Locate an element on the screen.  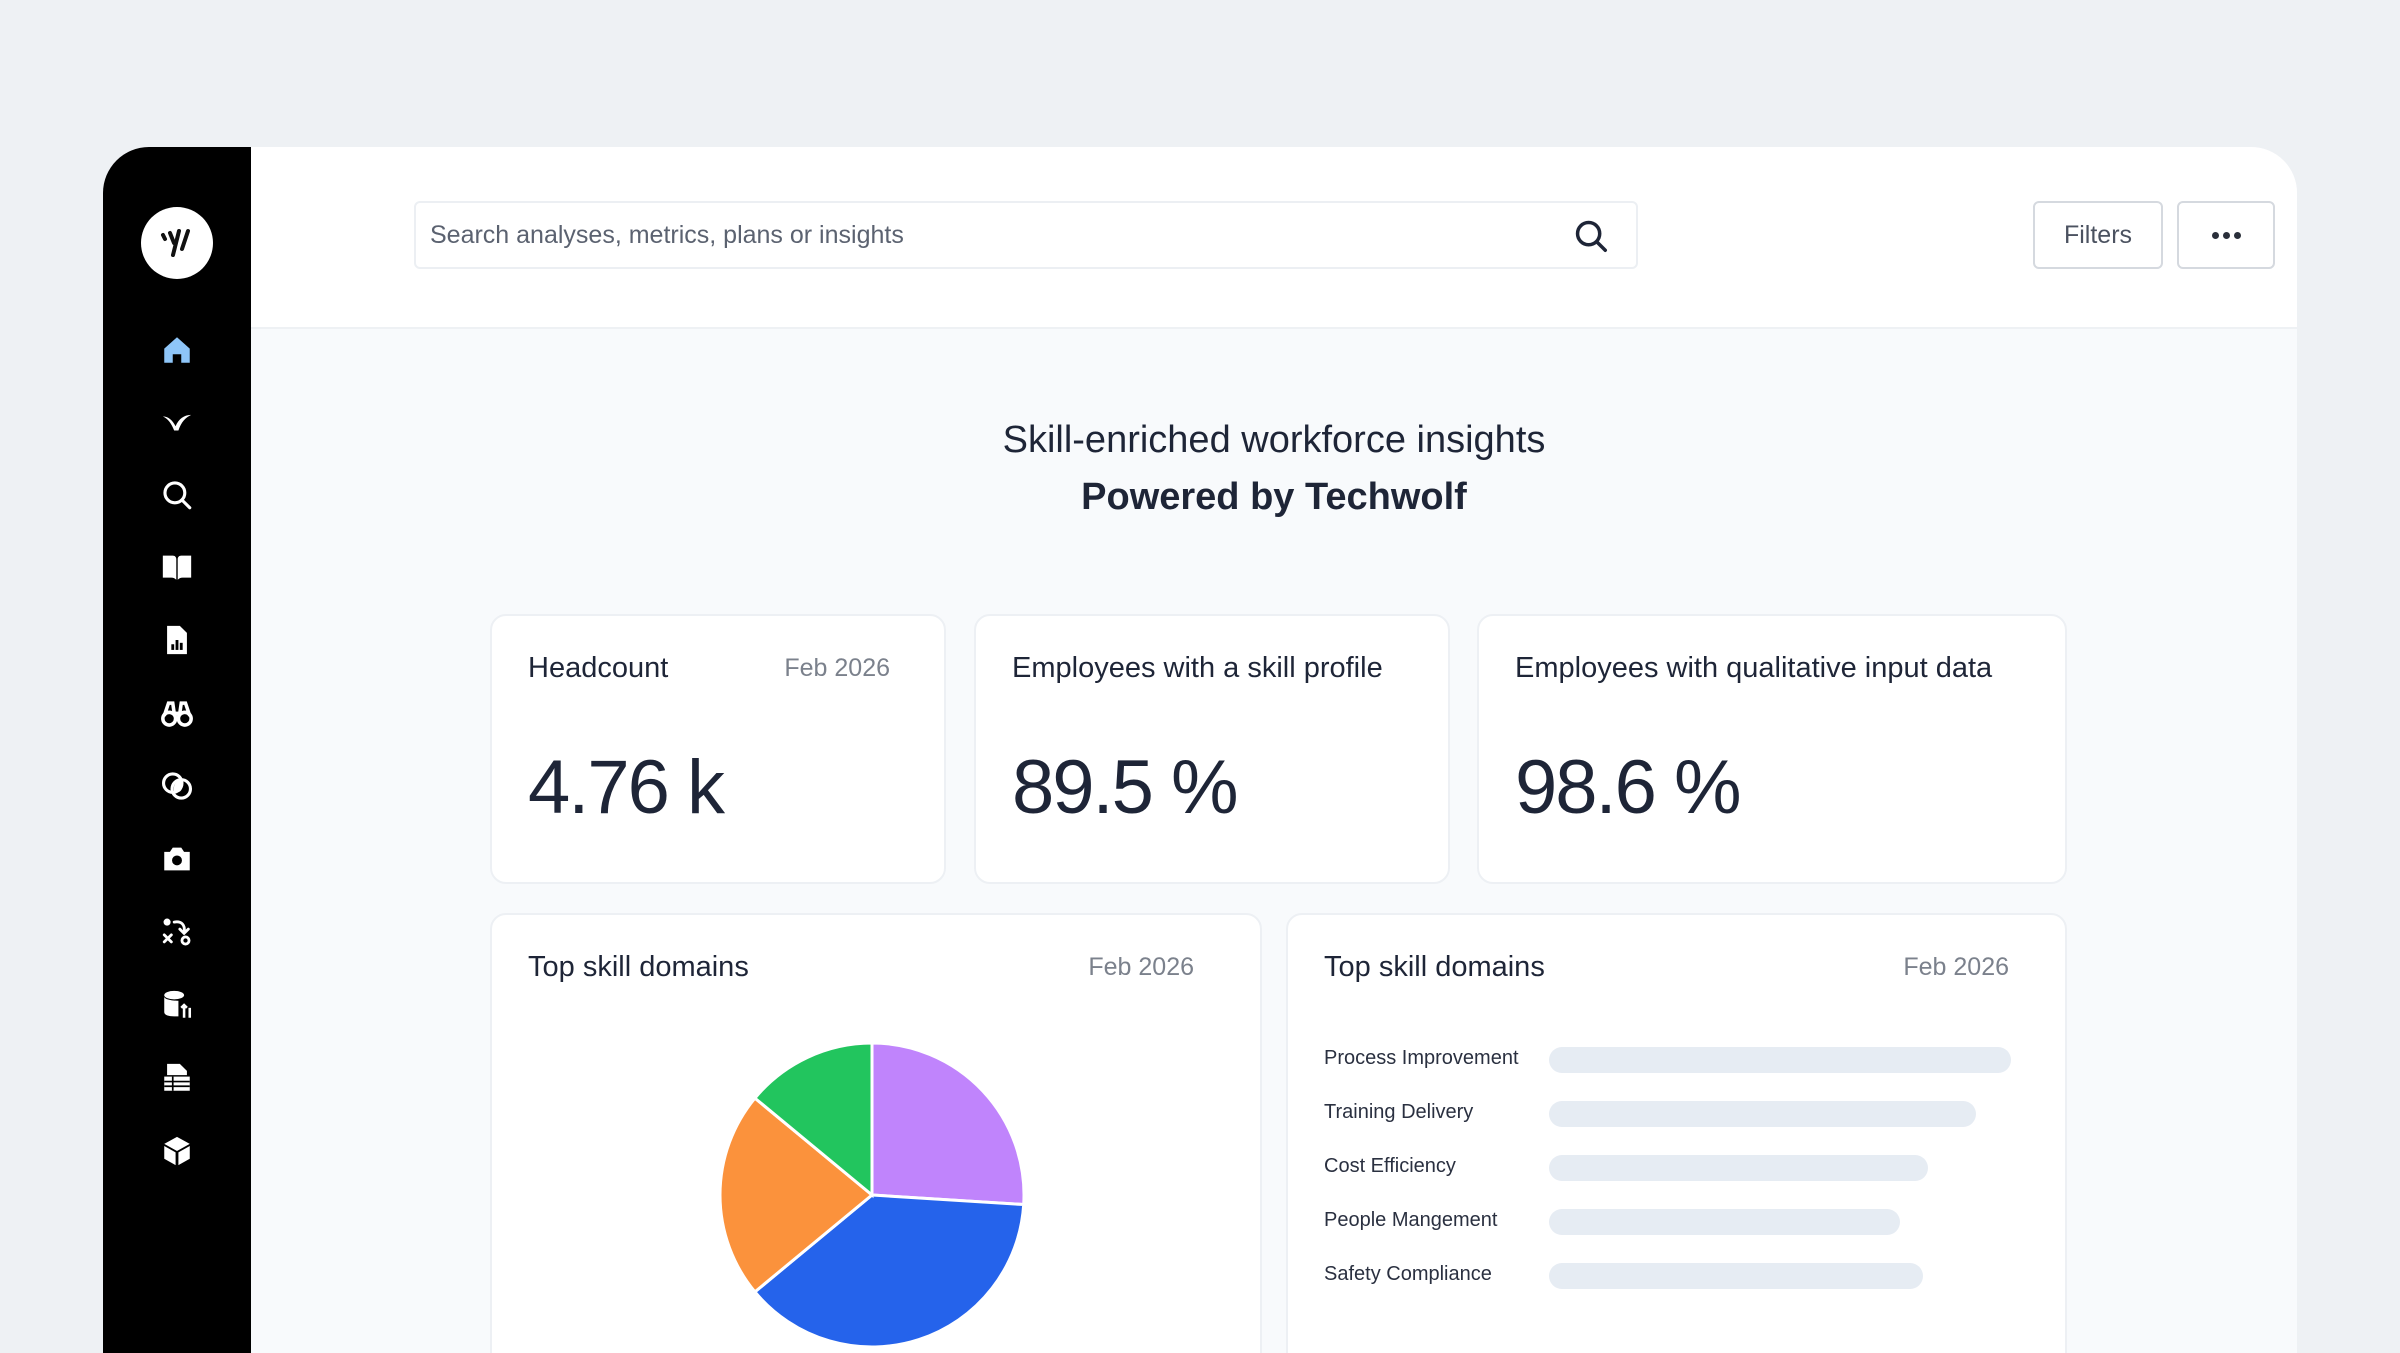
bar-row: Process Improvement is located at coordinates (1674, 1059).